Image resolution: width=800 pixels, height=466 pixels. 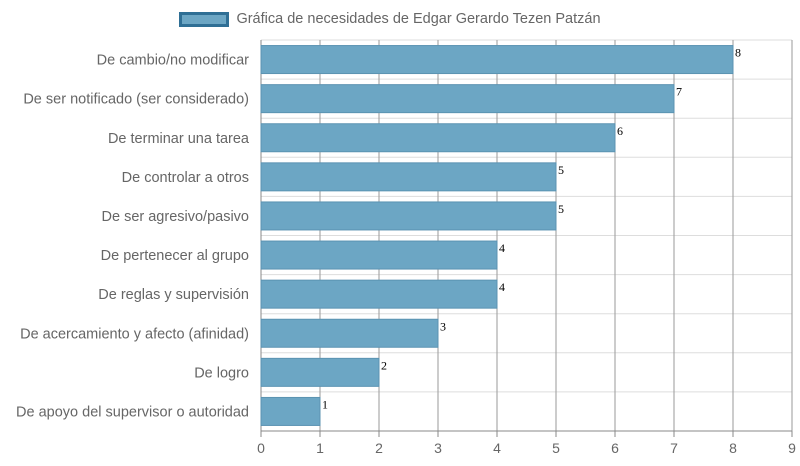 I want to click on data-label: 8, so click(x=738, y=53).